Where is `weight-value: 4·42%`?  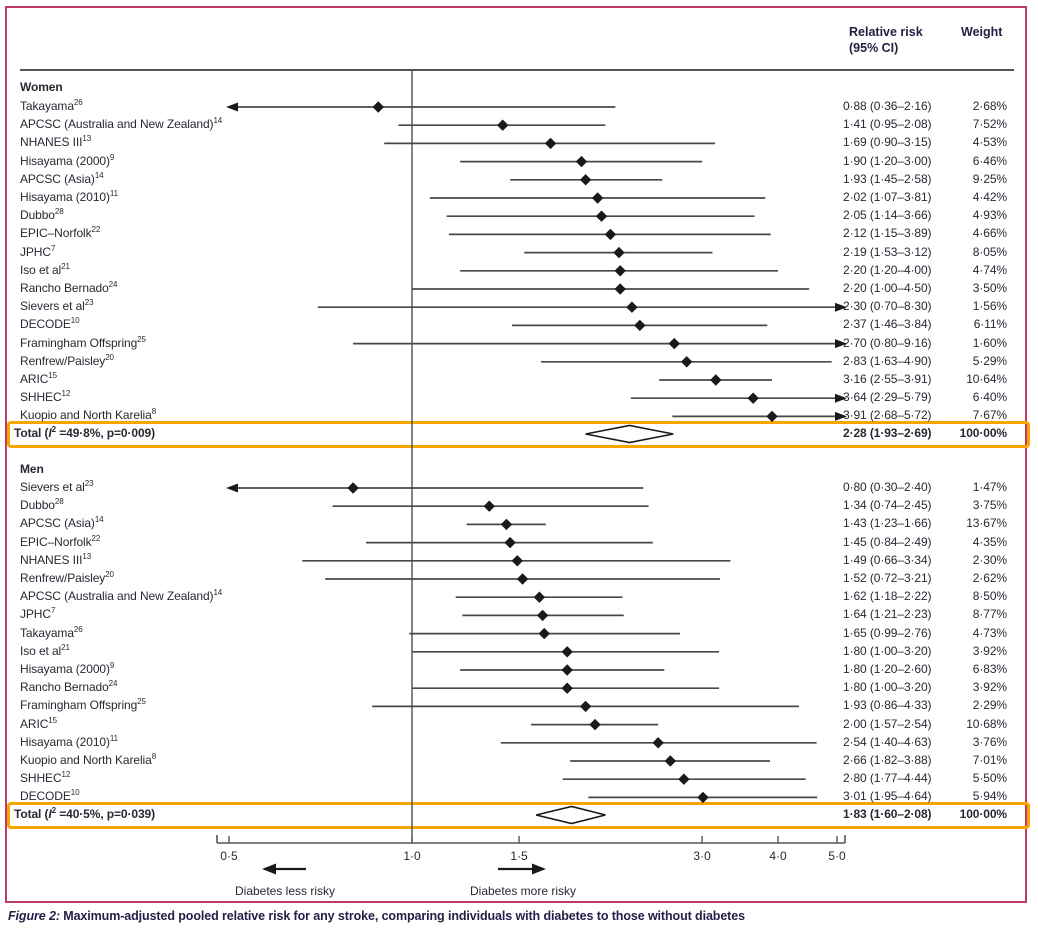
weight-value: 4·42% is located at coordinates (989, 197).